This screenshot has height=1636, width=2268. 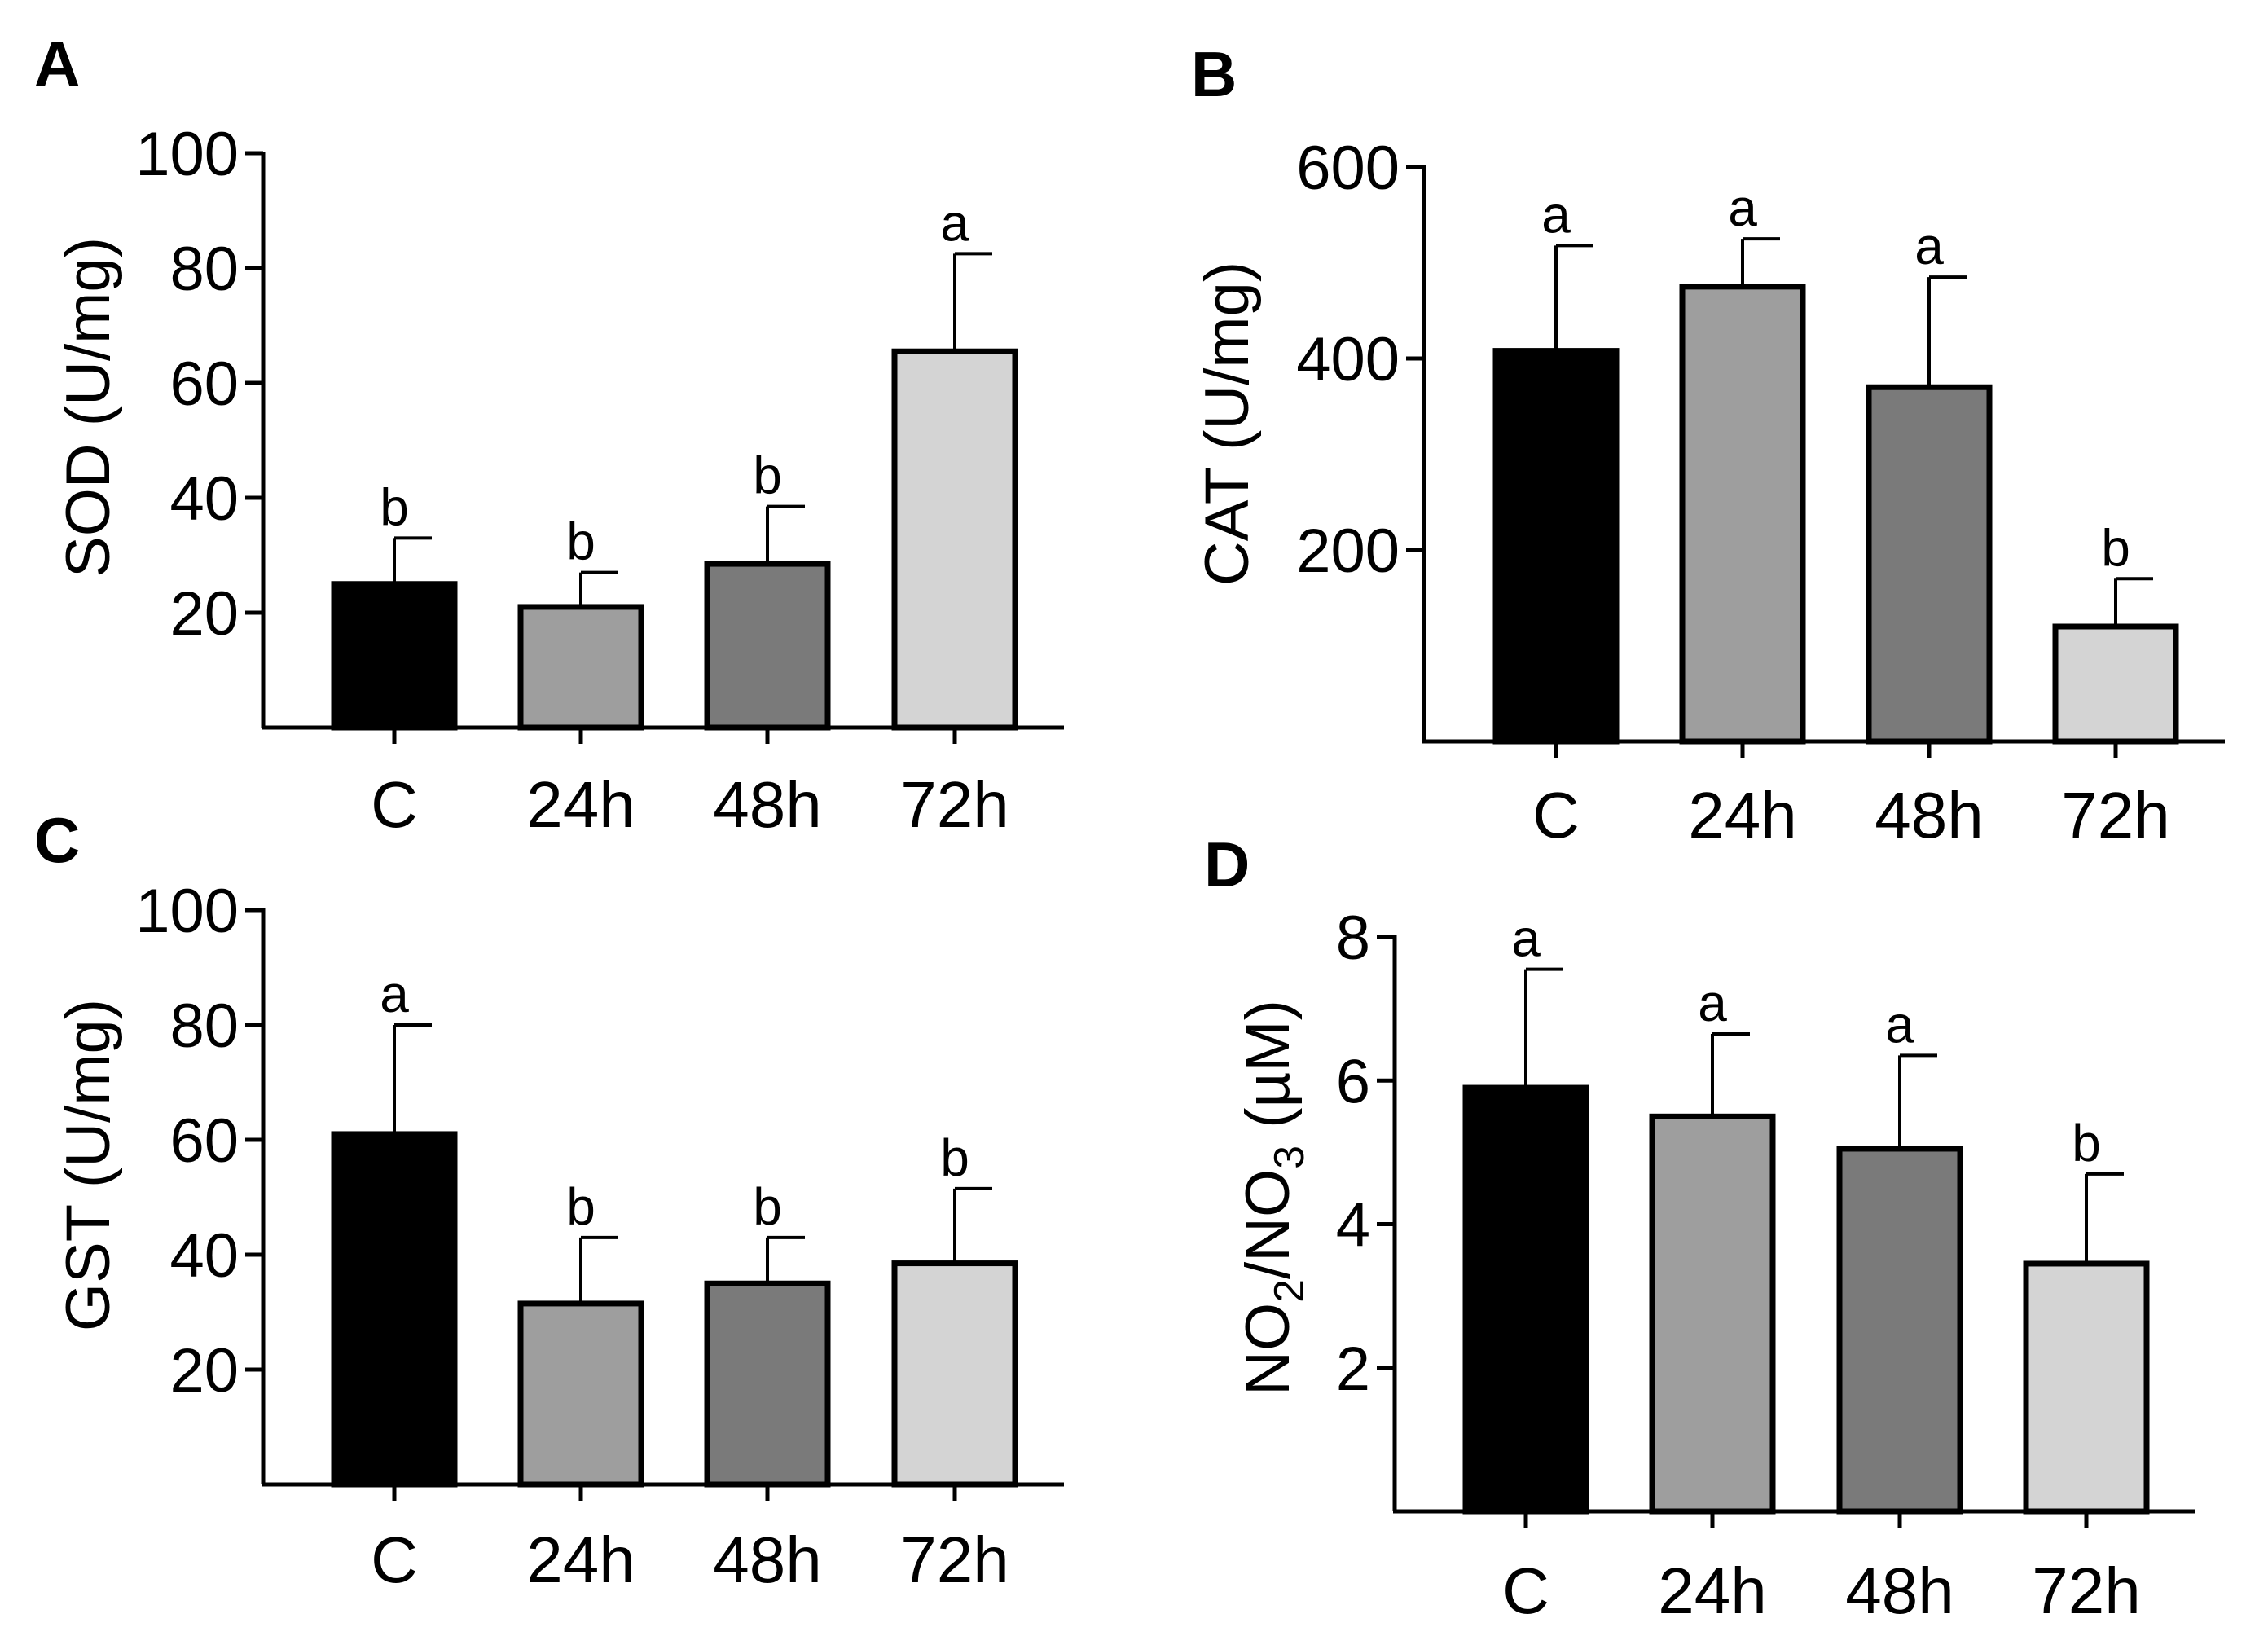 I want to click on y-axis-label: NO2/NO3 (µM), so click(x=1273, y=1198).